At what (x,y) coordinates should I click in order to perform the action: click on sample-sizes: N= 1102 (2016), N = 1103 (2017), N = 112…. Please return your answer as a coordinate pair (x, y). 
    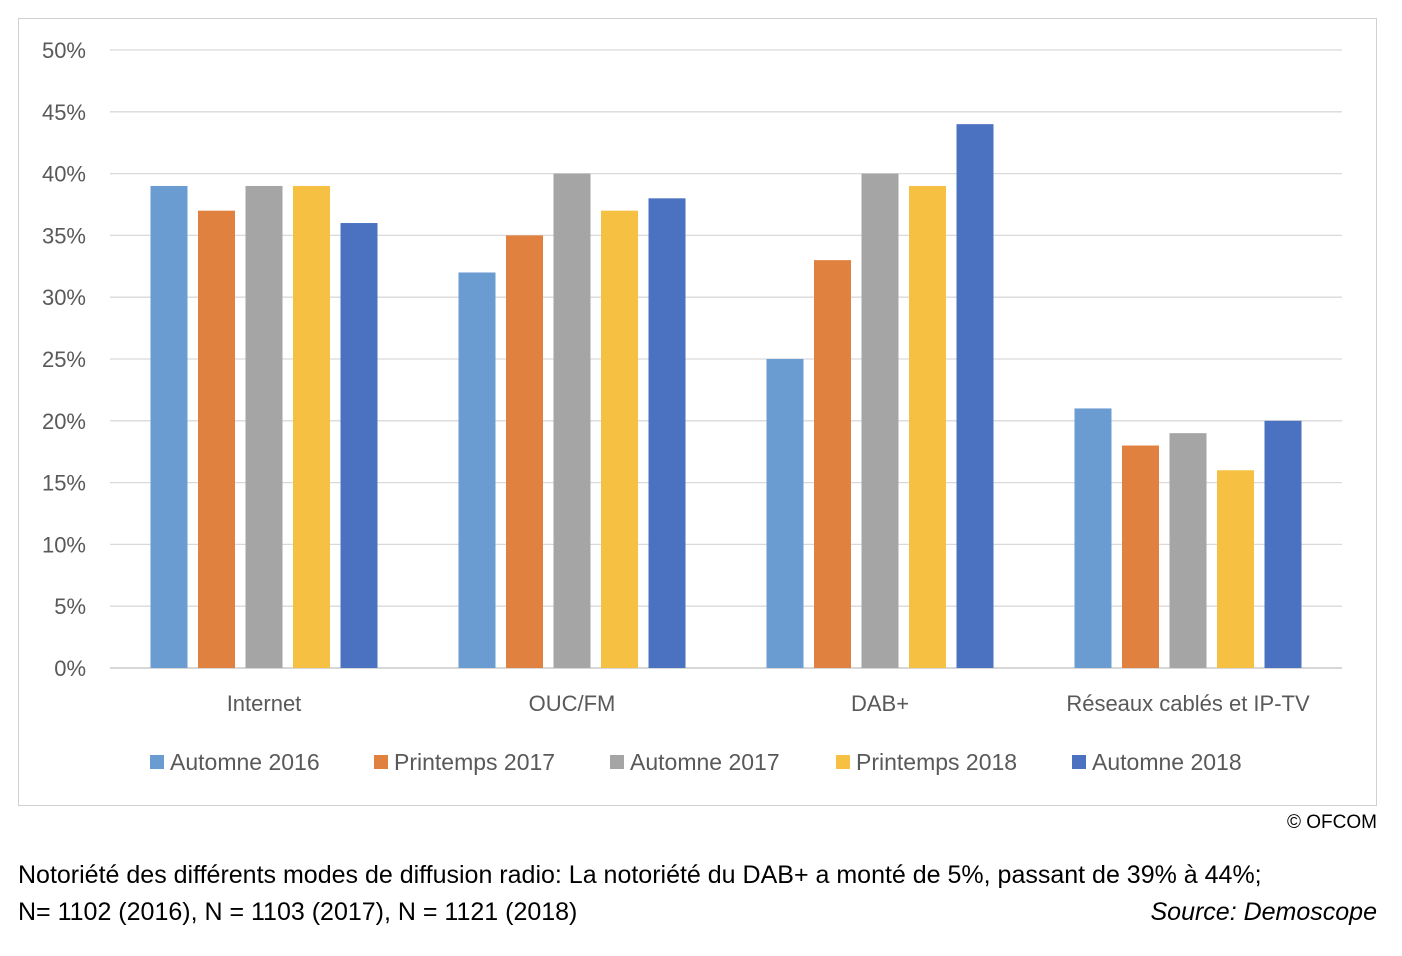
    Looking at the image, I should click on (298, 912).